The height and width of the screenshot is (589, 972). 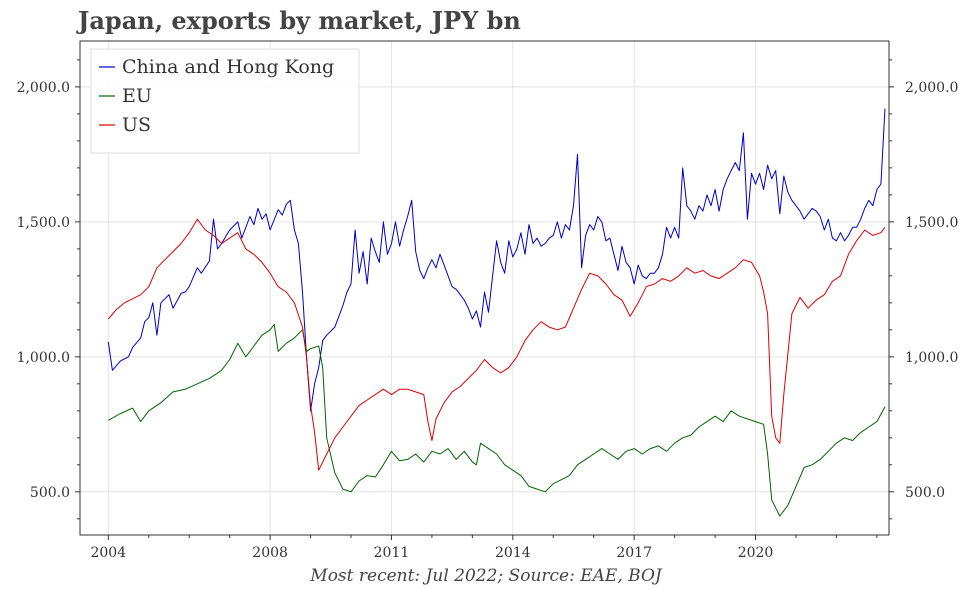 What do you see at coordinates (931, 223) in the screenshot?
I see `y-tick-label-right: 1,500.0` at bounding box center [931, 223].